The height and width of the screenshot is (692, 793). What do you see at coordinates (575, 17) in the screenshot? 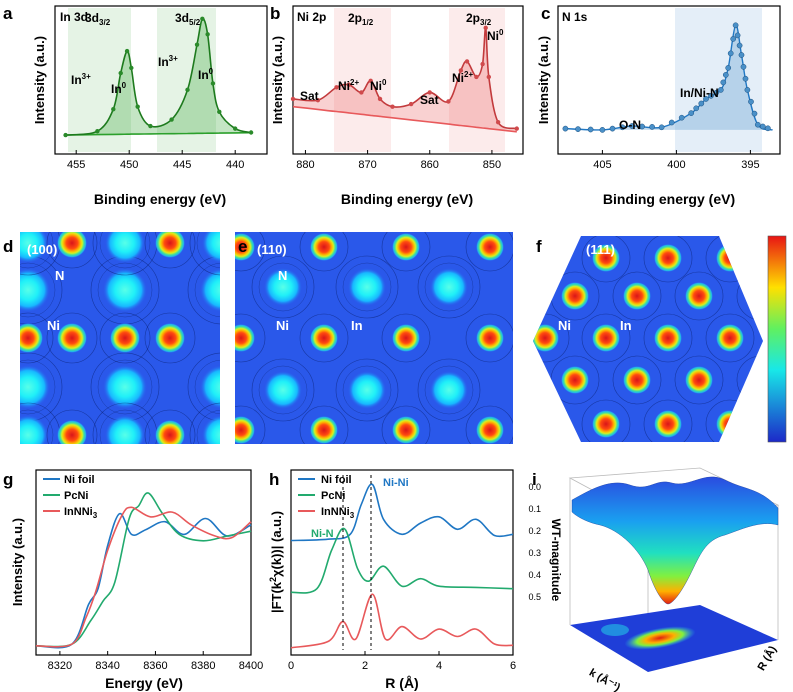
I see `panel-tag-c: N 1s` at bounding box center [575, 17].